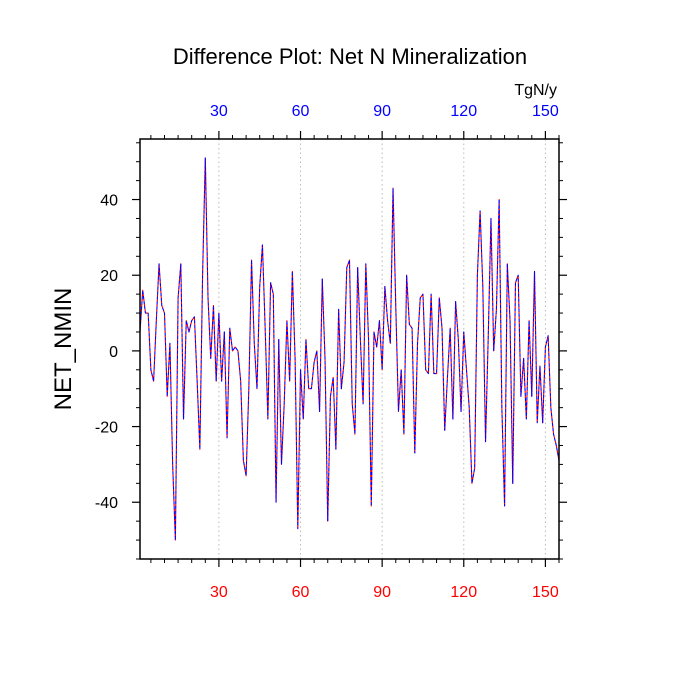 This screenshot has width=700, height=700. What do you see at coordinates (535, 90) in the screenshot?
I see `units-label: TgN/y` at bounding box center [535, 90].